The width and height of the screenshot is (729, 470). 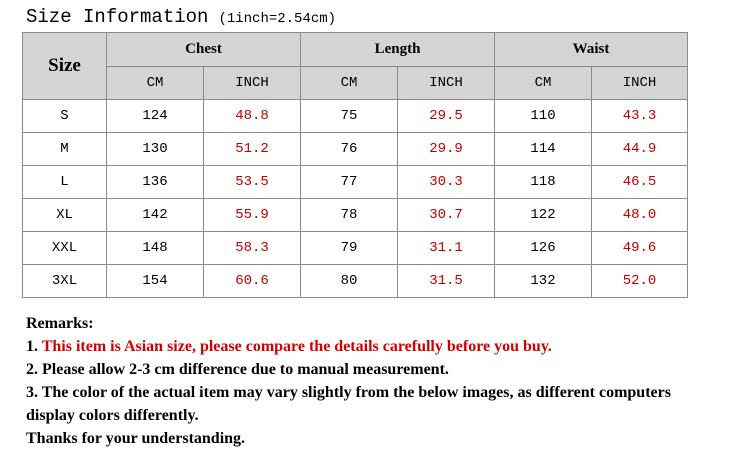 What do you see at coordinates (639, 215) in the screenshot?
I see `value-cell: 48.0` at bounding box center [639, 215].